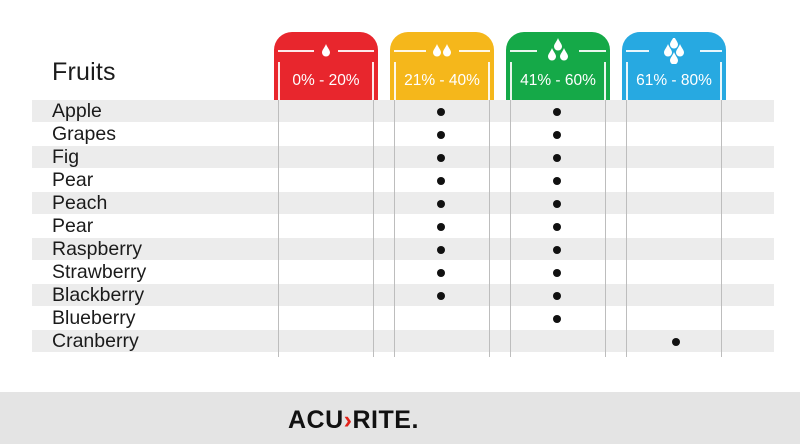  Describe the element at coordinates (403, 111) in the screenshot. I see `table-row: Apple` at that location.